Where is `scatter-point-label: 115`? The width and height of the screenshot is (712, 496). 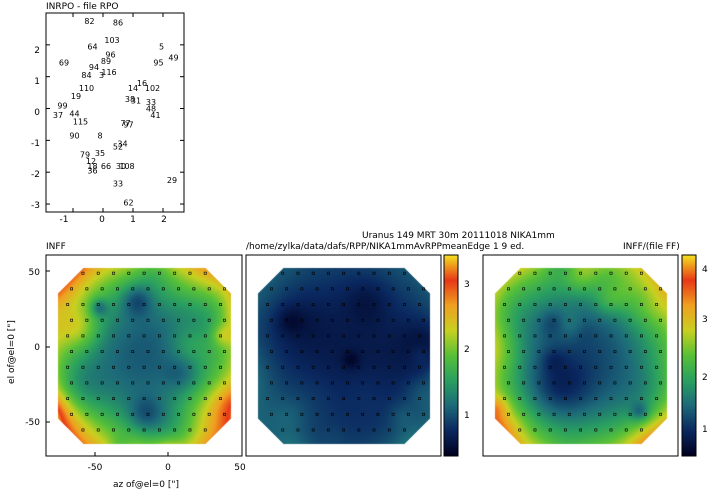
scatter-point-label: 115 is located at coordinates (80, 121).